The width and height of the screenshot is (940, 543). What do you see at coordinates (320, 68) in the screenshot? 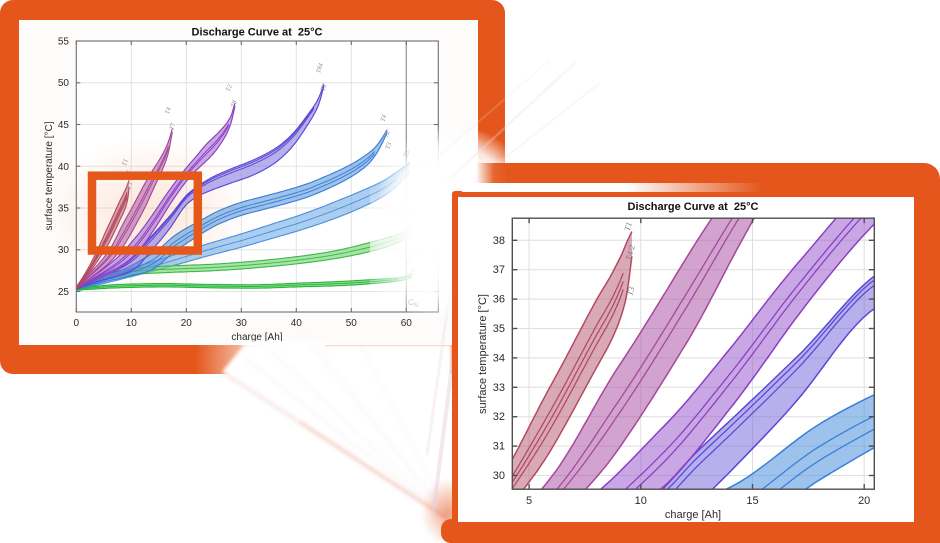
I see `svg-text: T84` at bounding box center [320, 68].